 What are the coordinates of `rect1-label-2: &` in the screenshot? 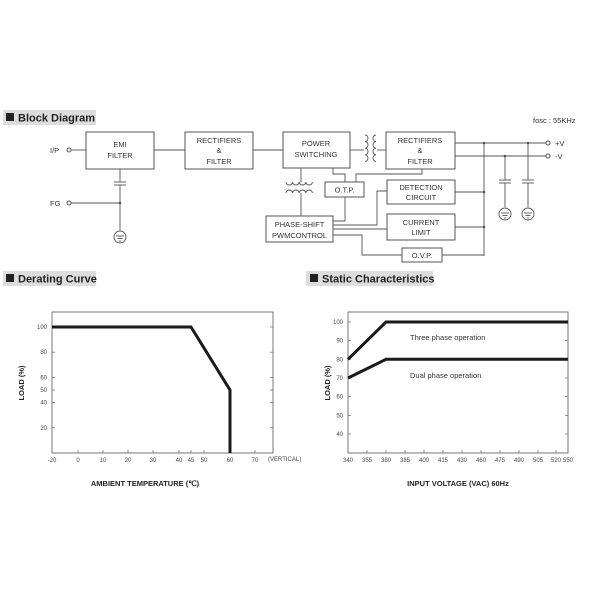 It's located at (218, 150).